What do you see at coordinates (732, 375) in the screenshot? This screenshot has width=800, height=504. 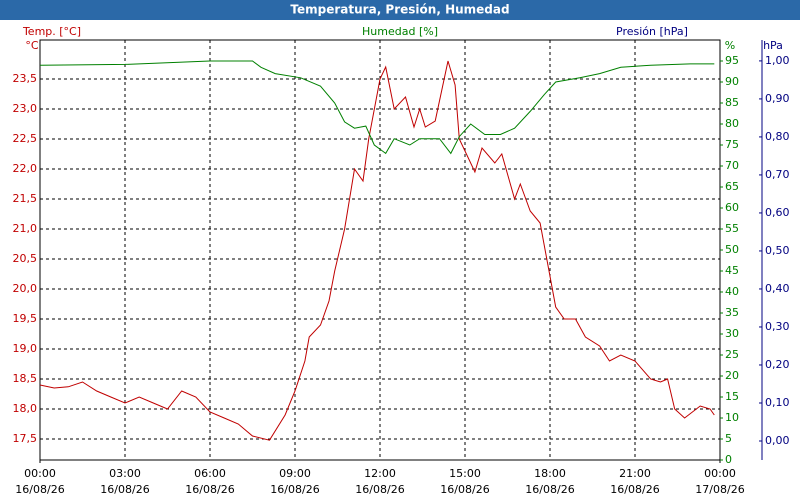 I see `y-tick-label: 20` at bounding box center [732, 375].